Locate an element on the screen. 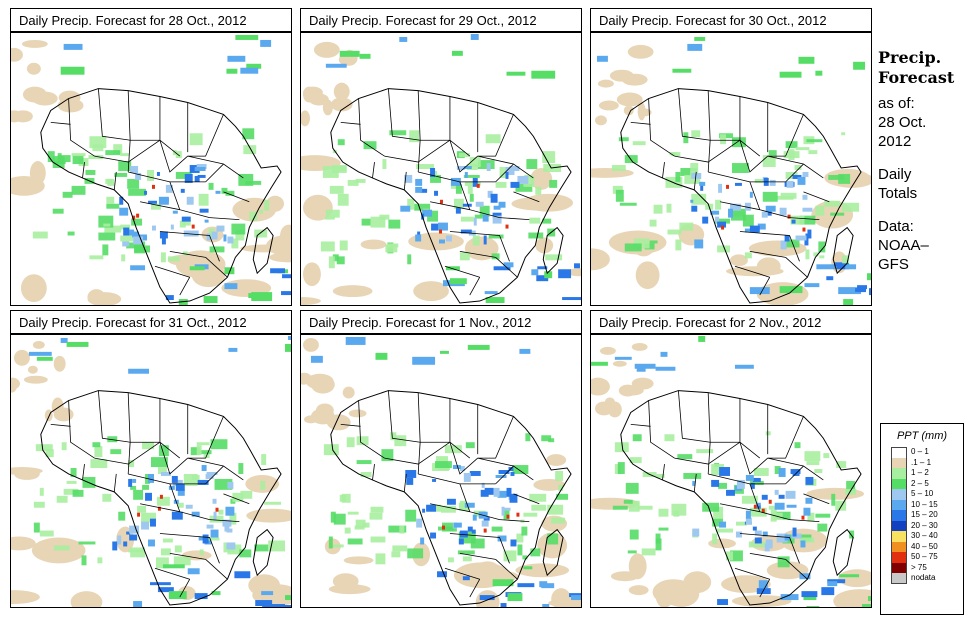  forecast-panel: Daily Precip. Forecast for 29 Oct., 2012 is located at coordinates (441, 157).